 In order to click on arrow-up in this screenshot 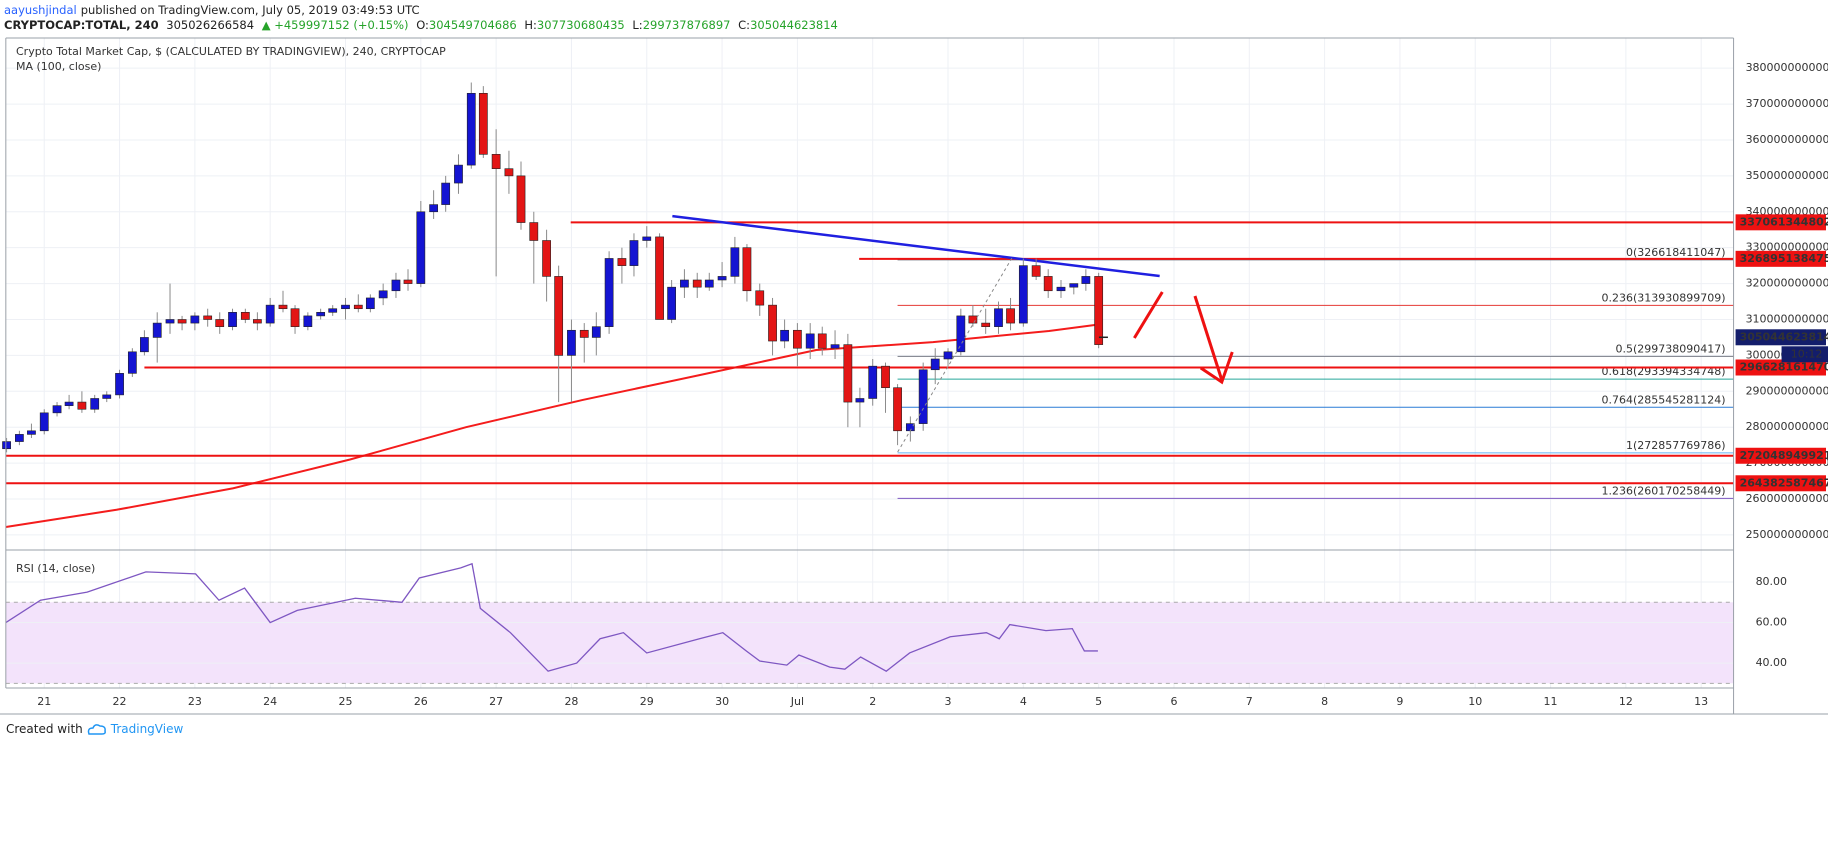, I will do `click(1148, 315)`.